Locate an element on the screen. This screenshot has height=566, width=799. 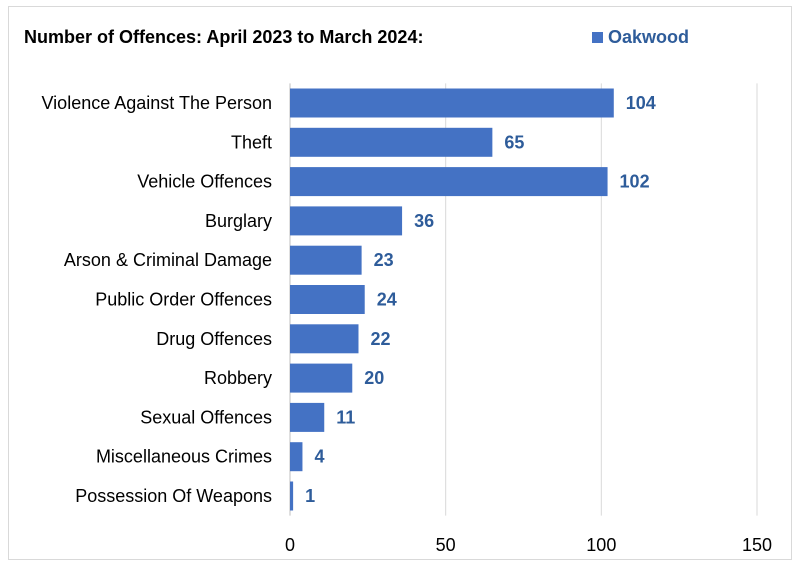
category-label-1: Theft is located at coordinates (251, 142).